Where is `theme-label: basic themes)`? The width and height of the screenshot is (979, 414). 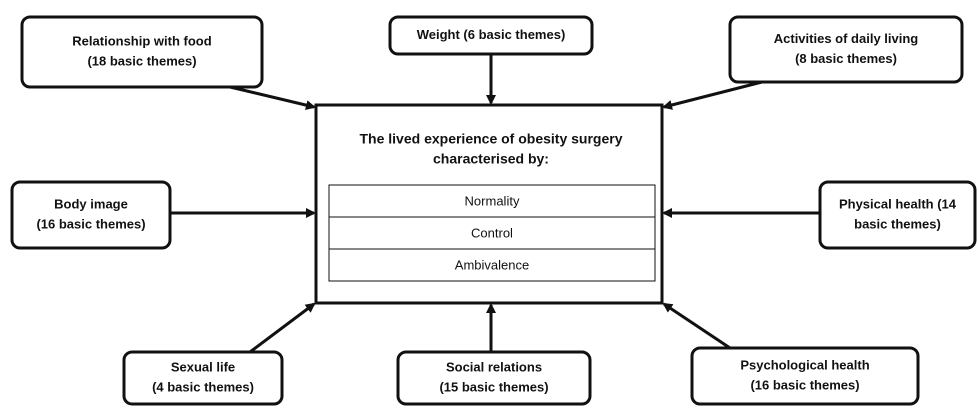
theme-label: basic themes) is located at coordinates (897, 223).